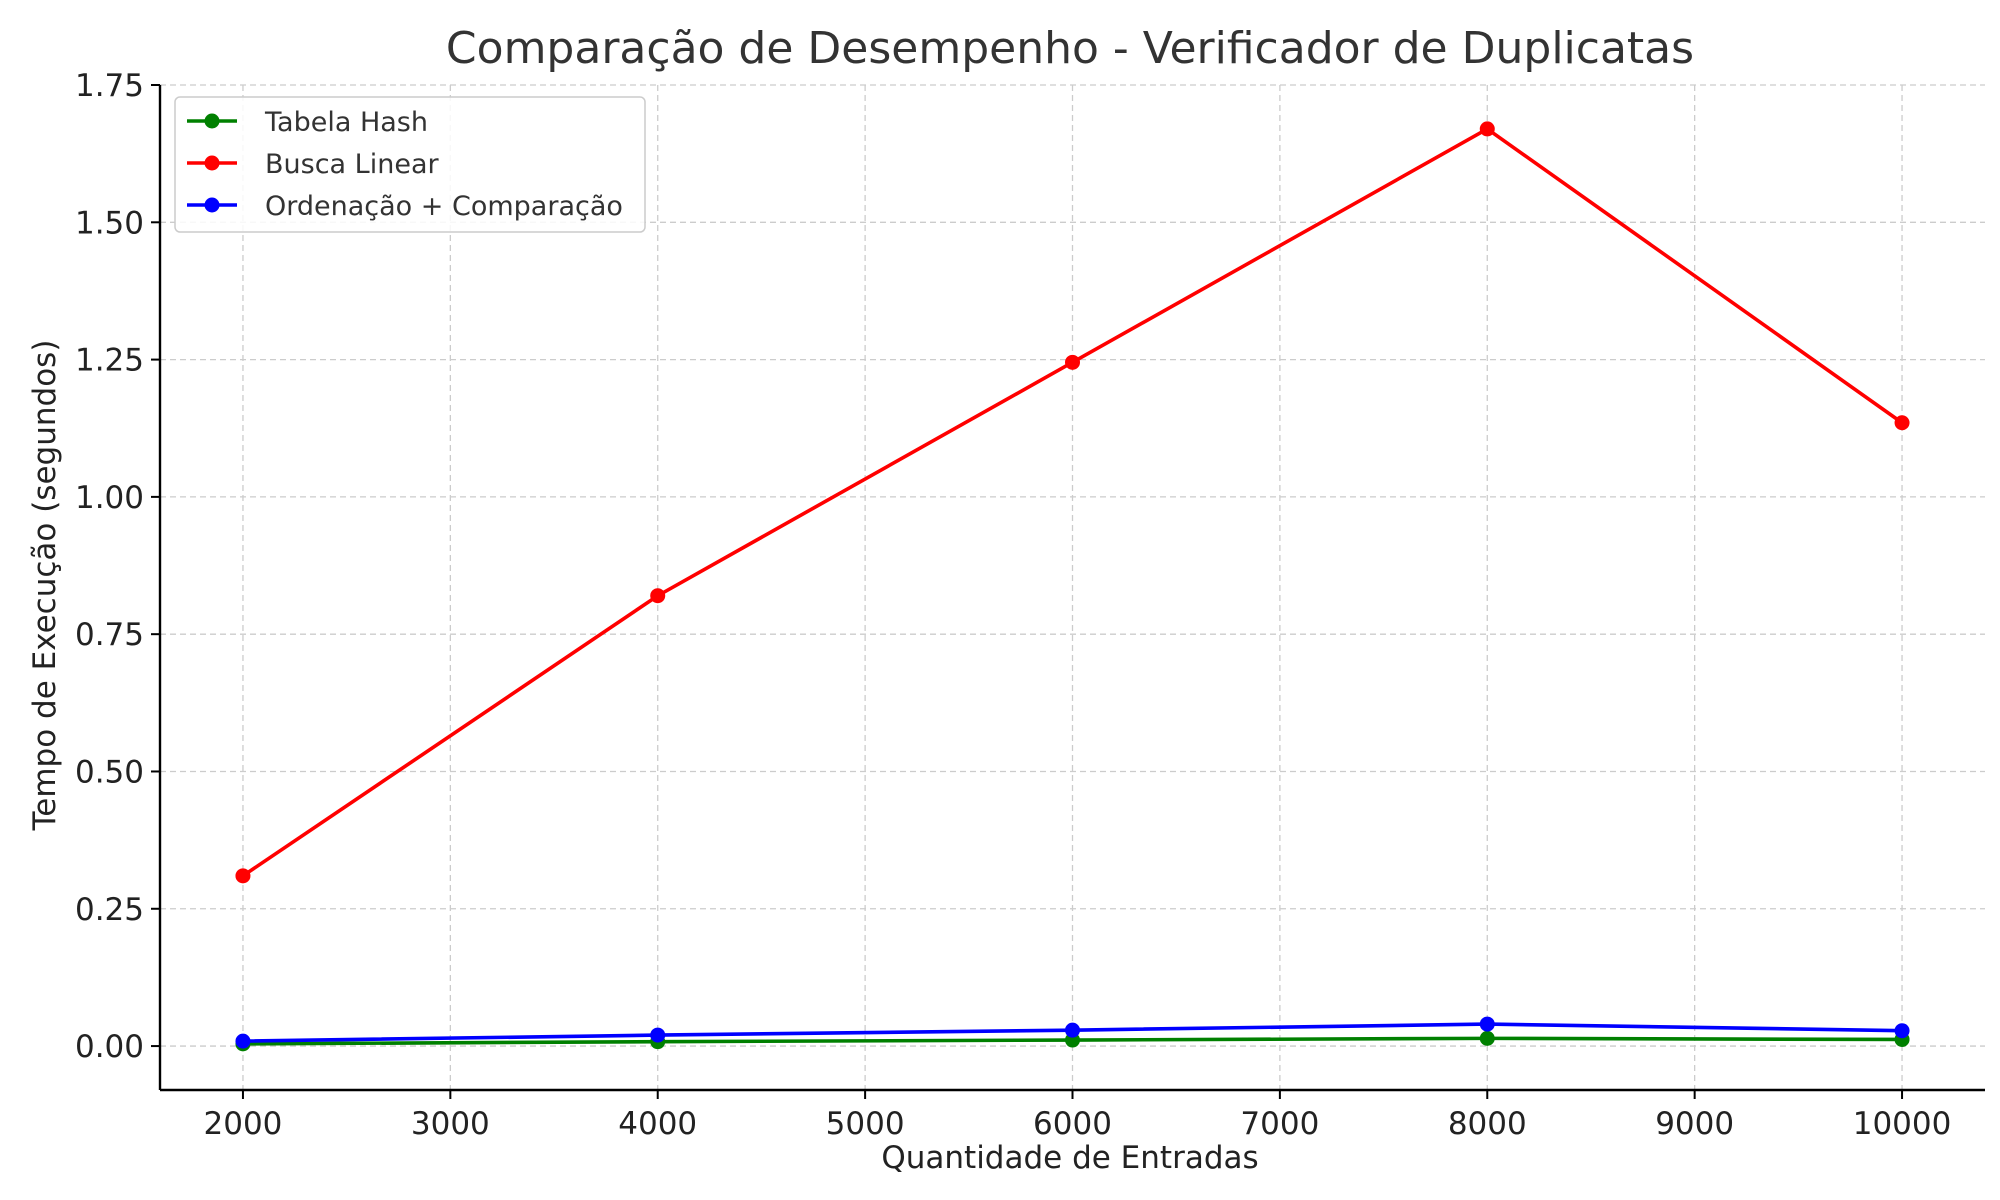  Describe the element at coordinates (109, 86) in the screenshot. I see `y-tick-label: 1.75` at that location.